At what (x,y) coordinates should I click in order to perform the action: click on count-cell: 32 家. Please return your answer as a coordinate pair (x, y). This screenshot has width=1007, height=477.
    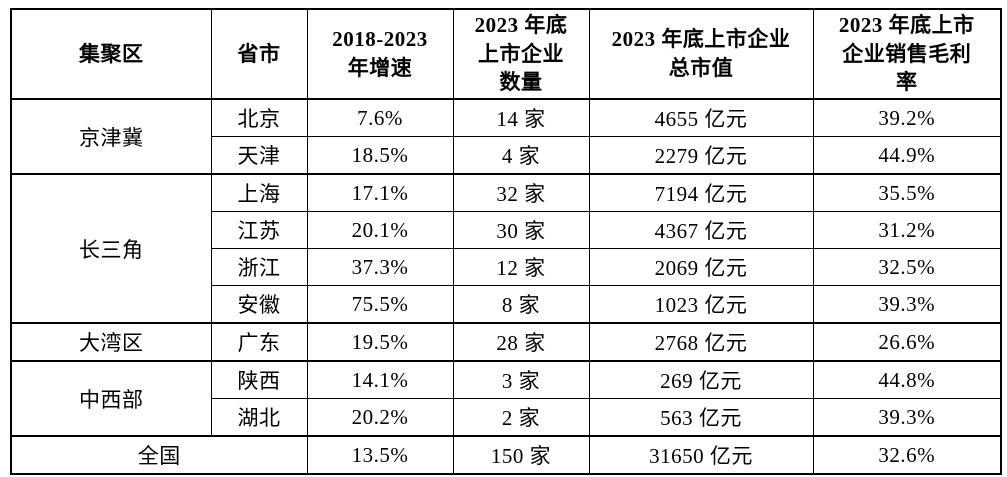
    Looking at the image, I should click on (521, 192).